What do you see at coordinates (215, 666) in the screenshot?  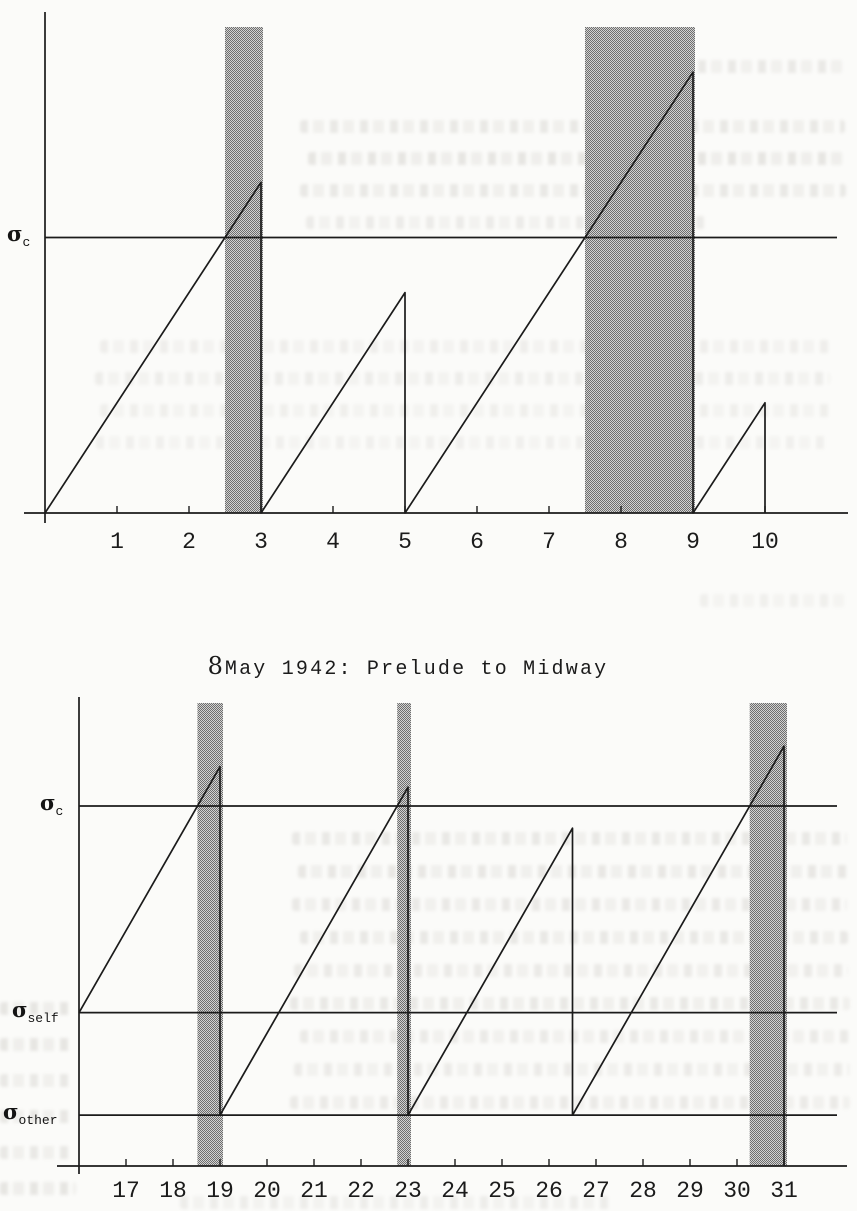 I see `title-prefix: 8` at bounding box center [215, 666].